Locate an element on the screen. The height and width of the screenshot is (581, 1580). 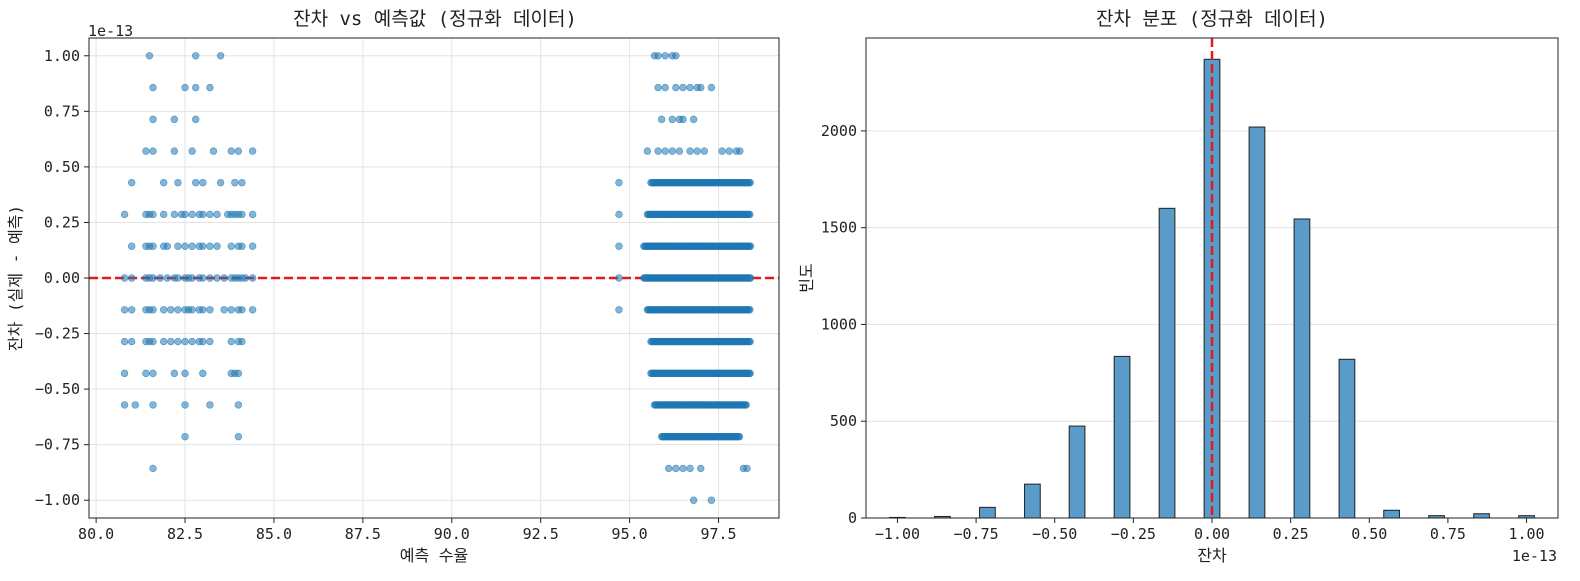
histogram-title: 잔차 분포 (정규화 데이터) is located at coordinates (1212, 19).